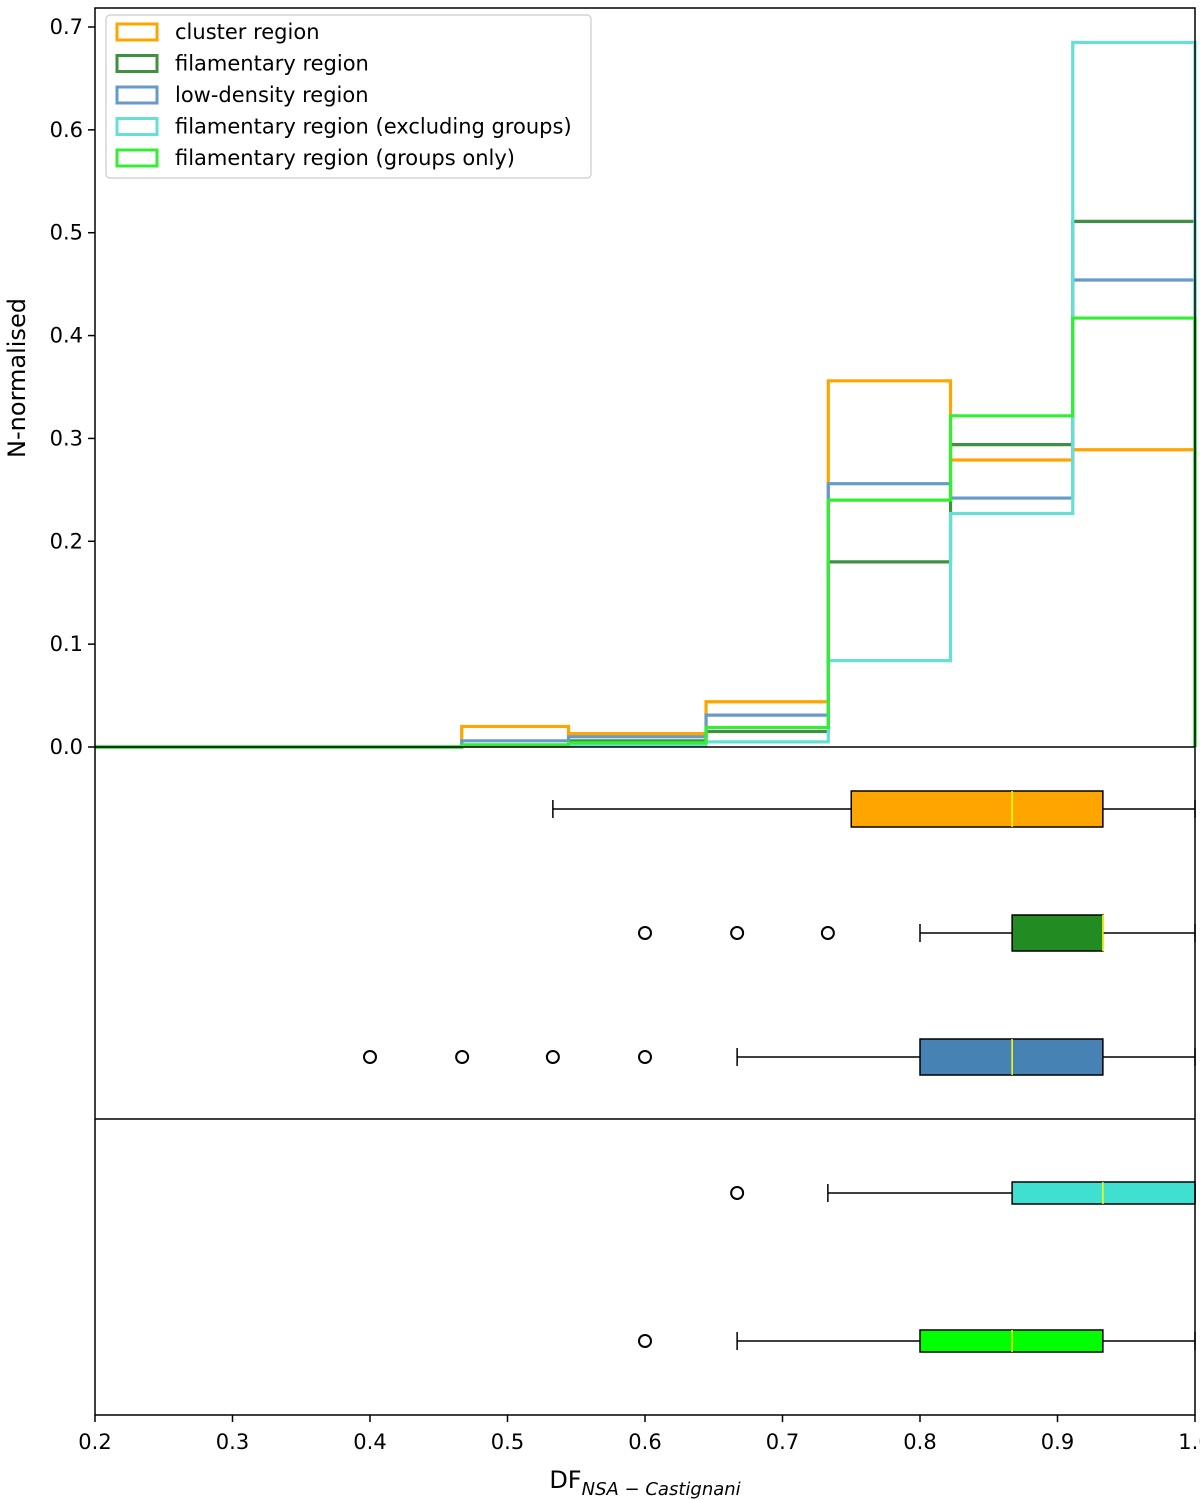  I want to click on y-tick-label-0: 0.0, so click(66, 747).